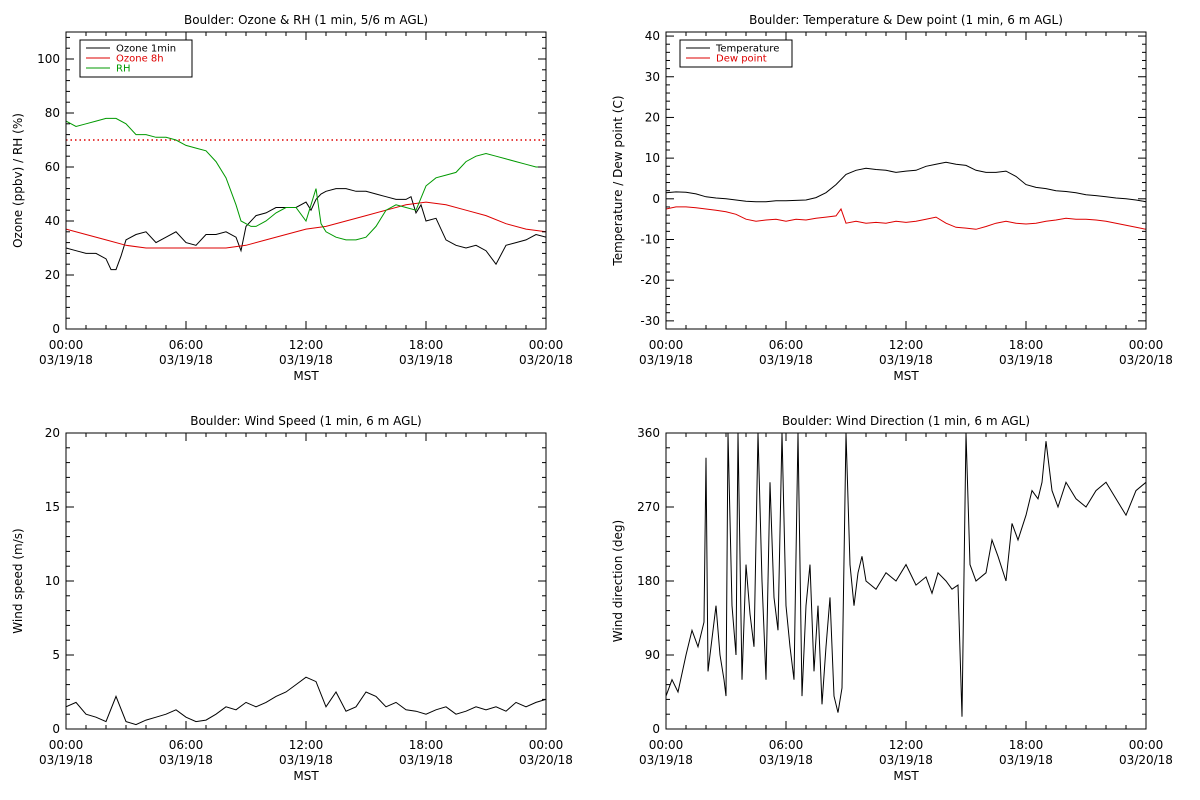 Image resolution: width=1200 pixels, height=800 pixels. What do you see at coordinates (652, 655) in the screenshot?
I see `y-tick-label: 90` at bounding box center [652, 655].